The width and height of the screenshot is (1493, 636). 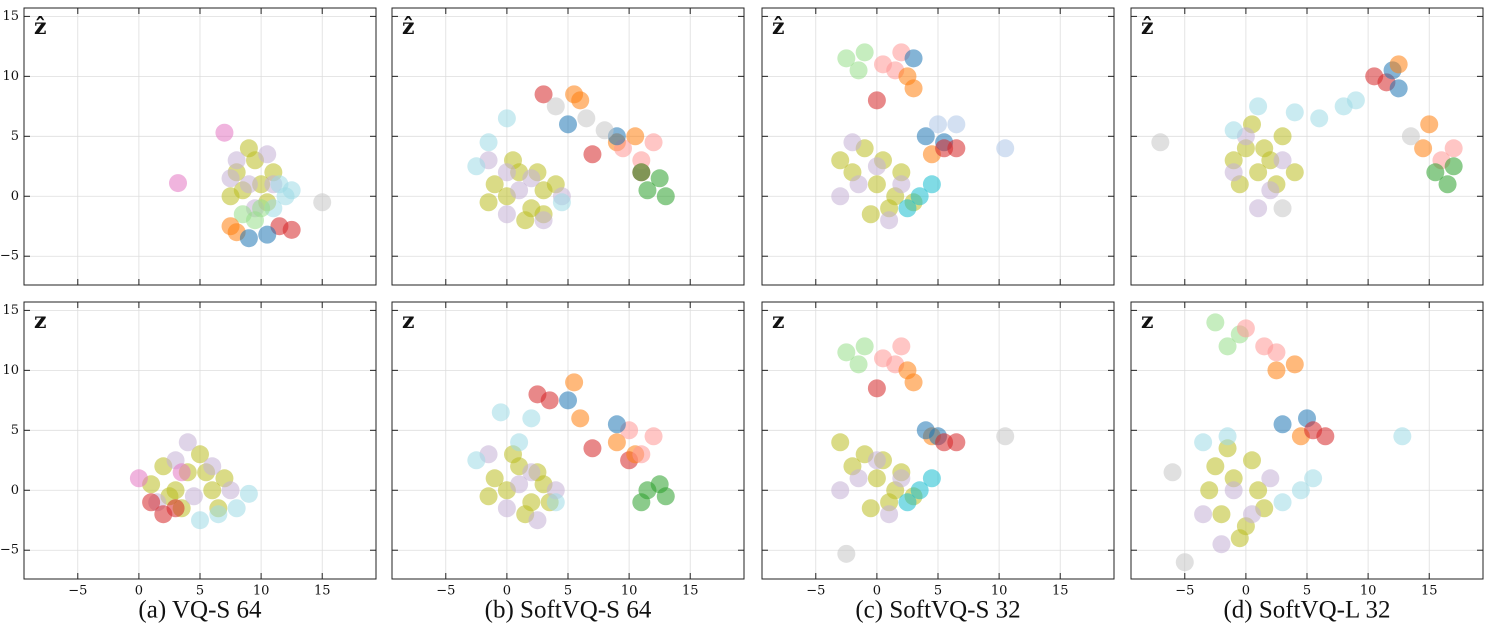 What do you see at coordinates (999, 591) in the screenshot?
I see `x-tick-label: 10` at bounding box center [999, 591].